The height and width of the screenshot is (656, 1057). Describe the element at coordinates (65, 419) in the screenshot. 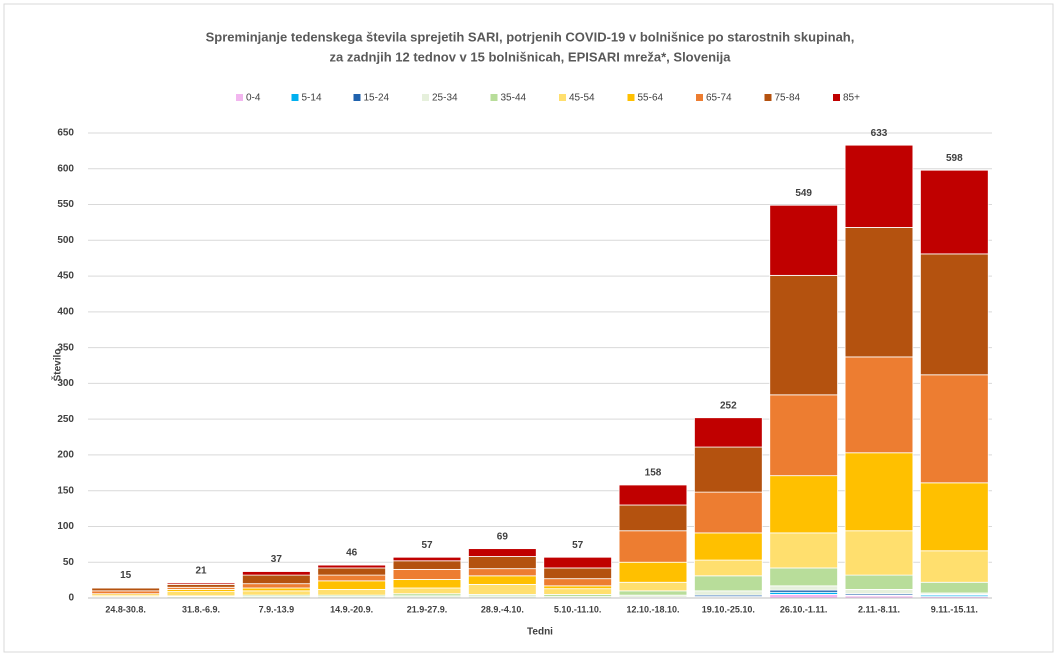

I see `y-tick-label: 250` at that location.